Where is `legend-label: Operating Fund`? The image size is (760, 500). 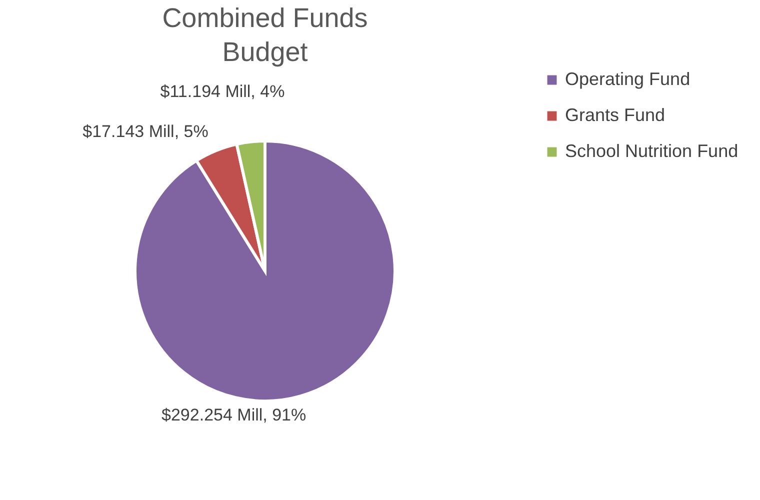
legend-label: Operating Fund is located at coordinates (627, 79).